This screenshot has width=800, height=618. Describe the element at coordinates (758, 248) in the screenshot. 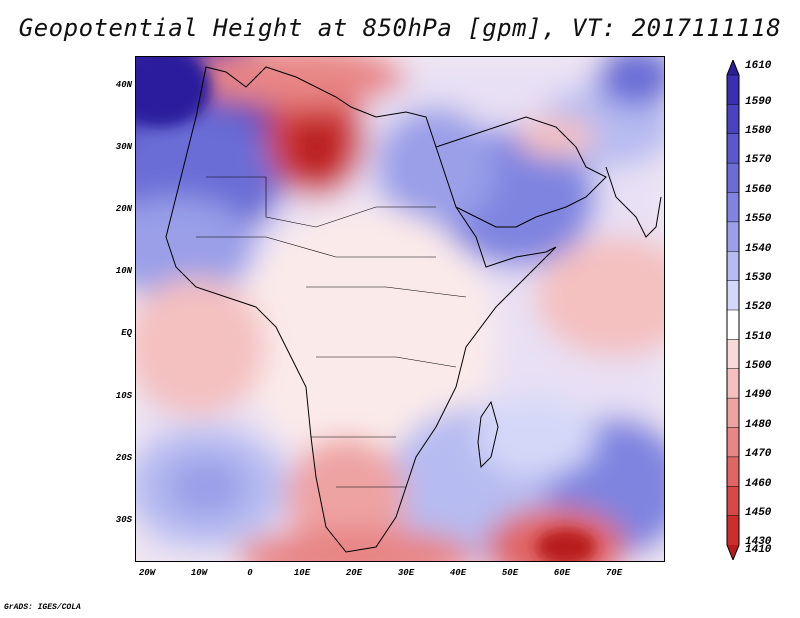

I see `colorbar-label: 1540` at that location.